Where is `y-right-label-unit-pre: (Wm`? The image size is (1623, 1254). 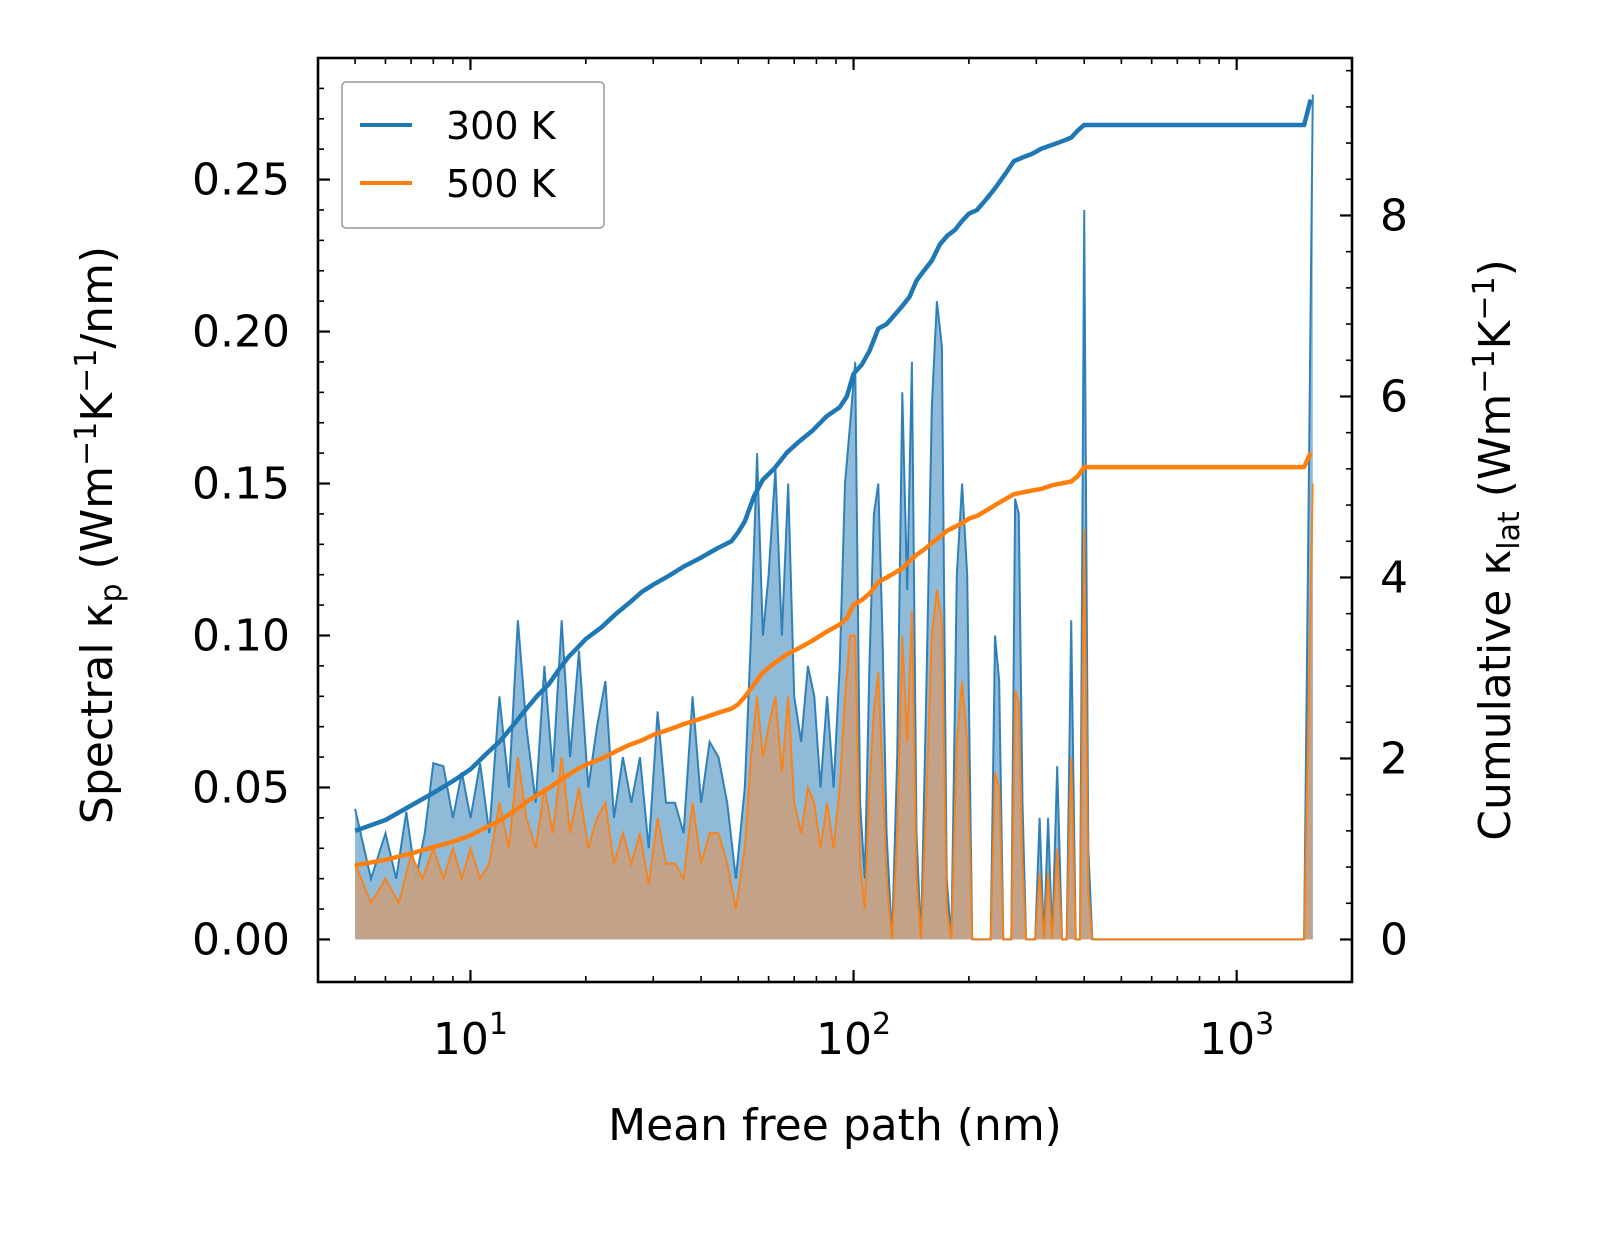
y-right-label-unit-pre: (Wm is located at coordinates (1495, 453).